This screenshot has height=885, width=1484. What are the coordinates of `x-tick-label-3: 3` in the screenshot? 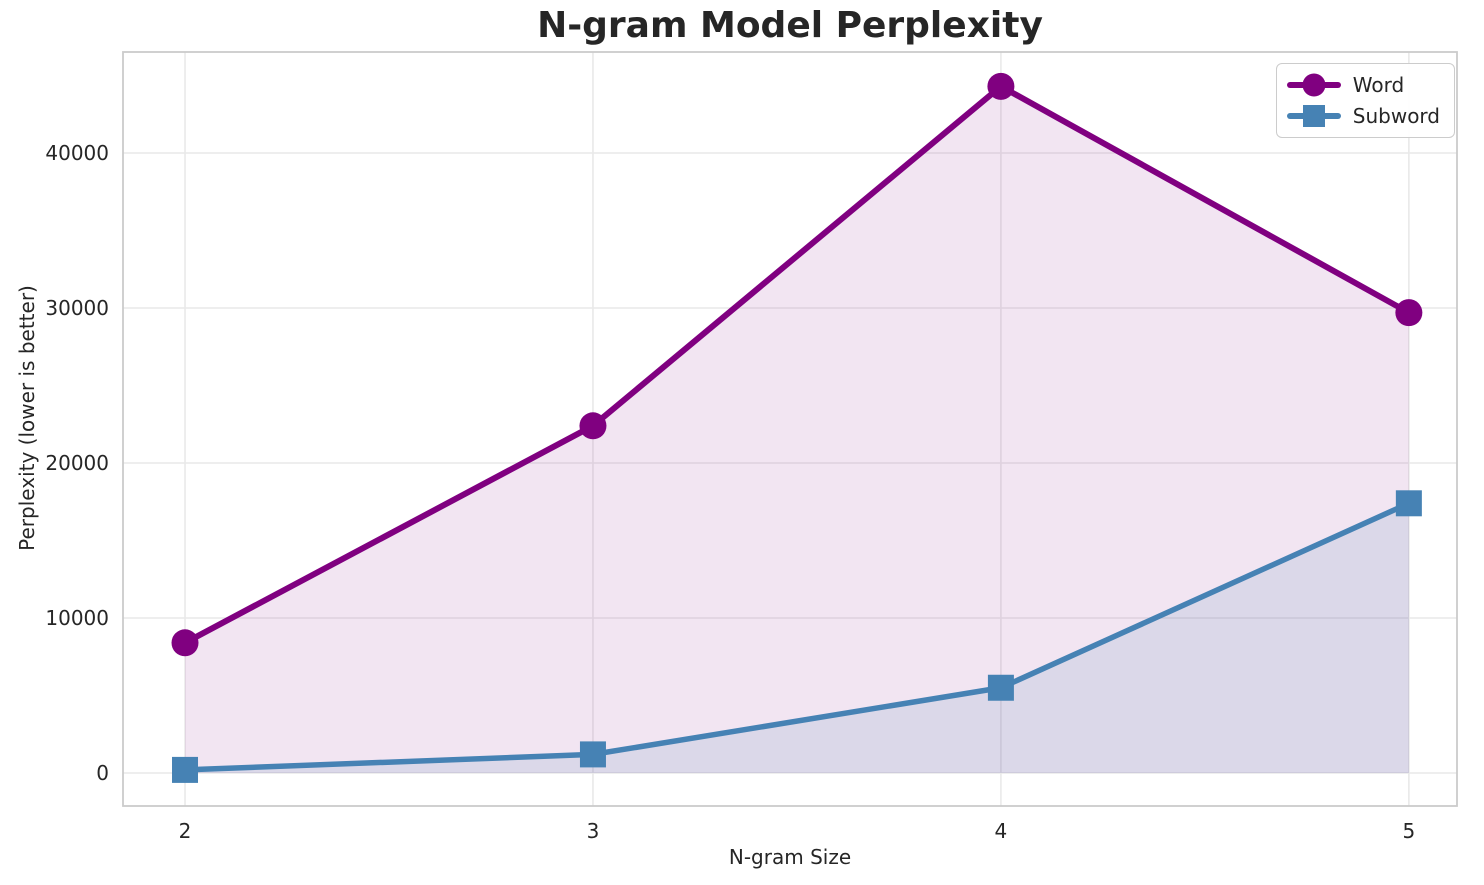 It's located at (593, 831).